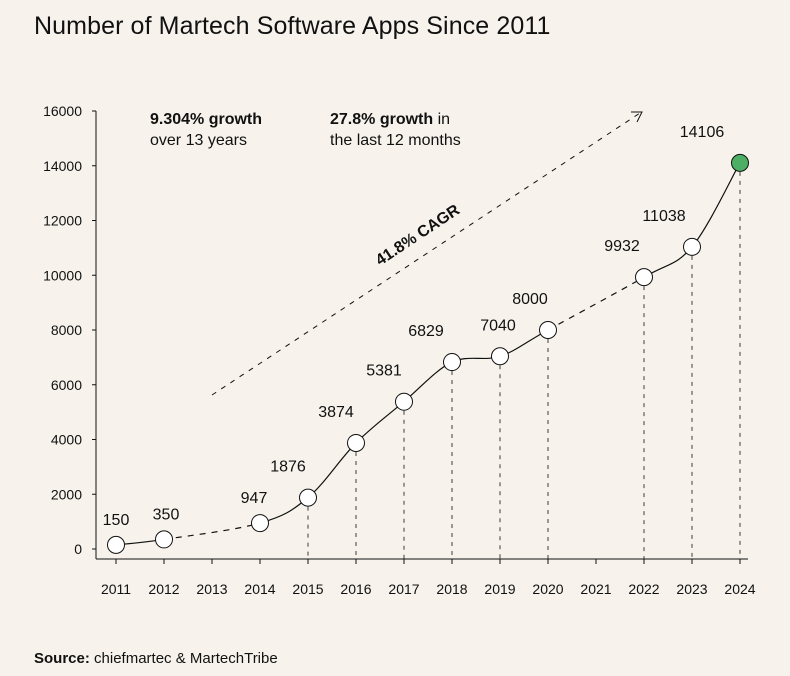 This screenshot has height=676, width=790. I want to click on y-tick-label: 12000, so click(62, 221).